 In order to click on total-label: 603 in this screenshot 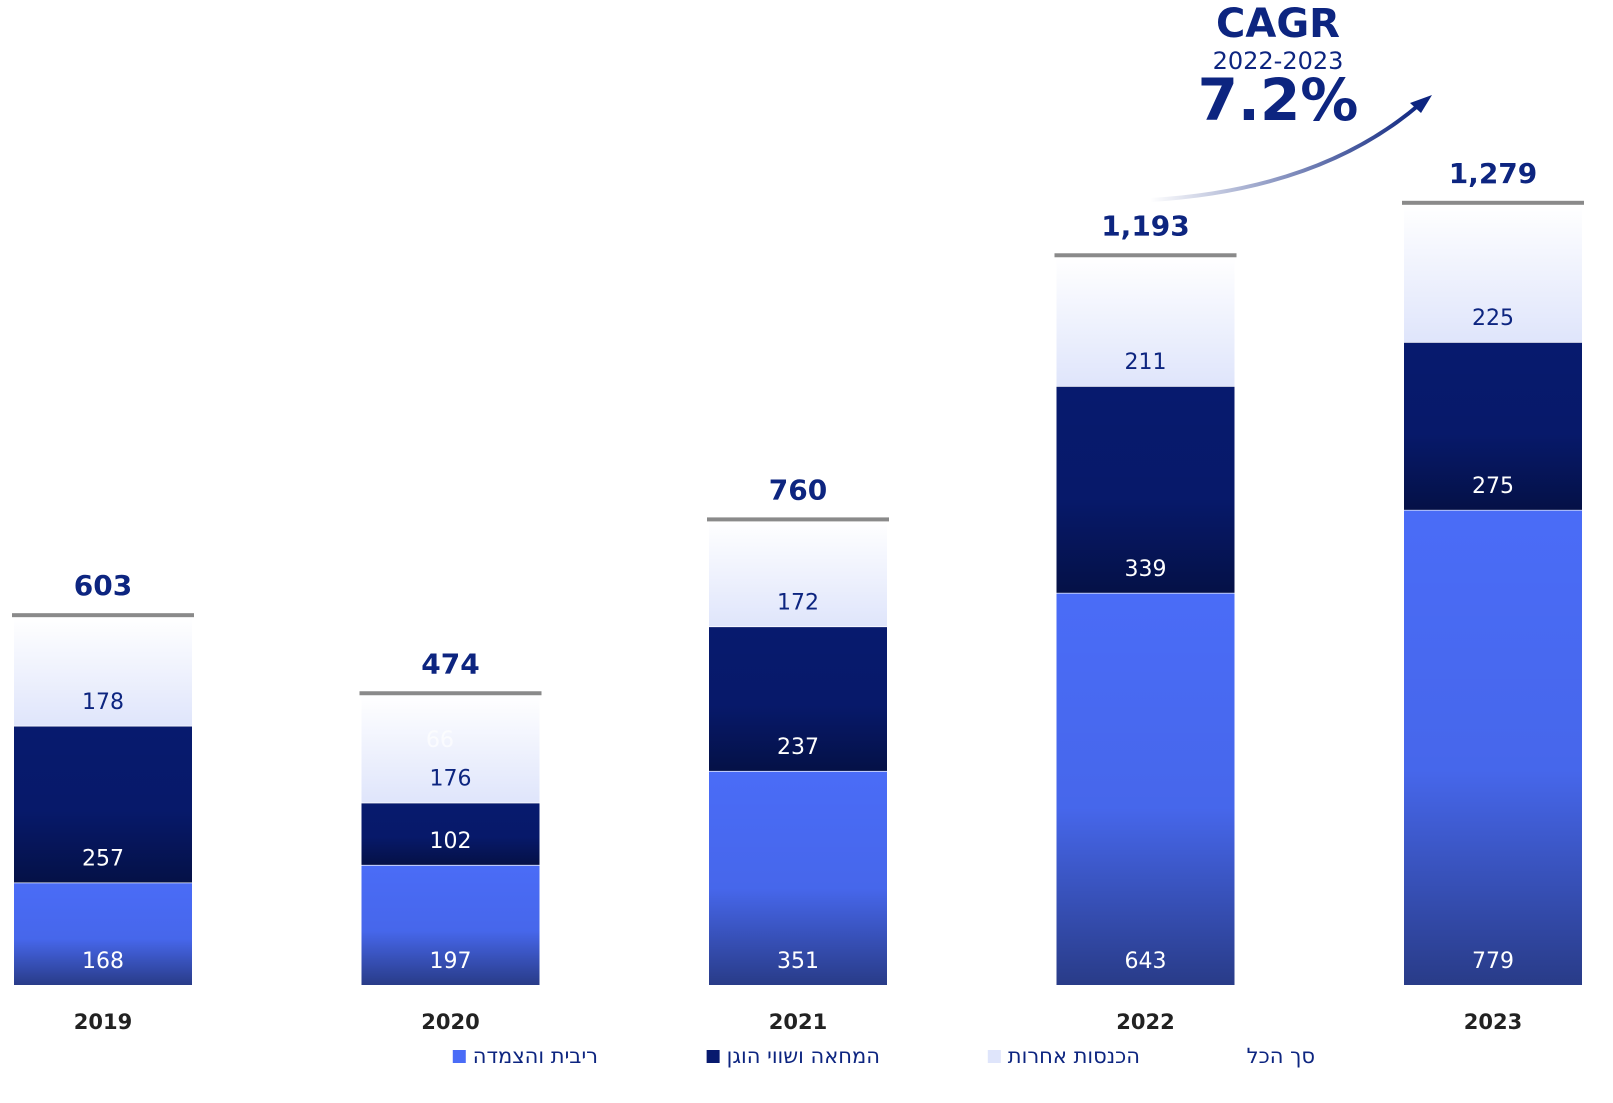, I will do `click(103, 585)`.